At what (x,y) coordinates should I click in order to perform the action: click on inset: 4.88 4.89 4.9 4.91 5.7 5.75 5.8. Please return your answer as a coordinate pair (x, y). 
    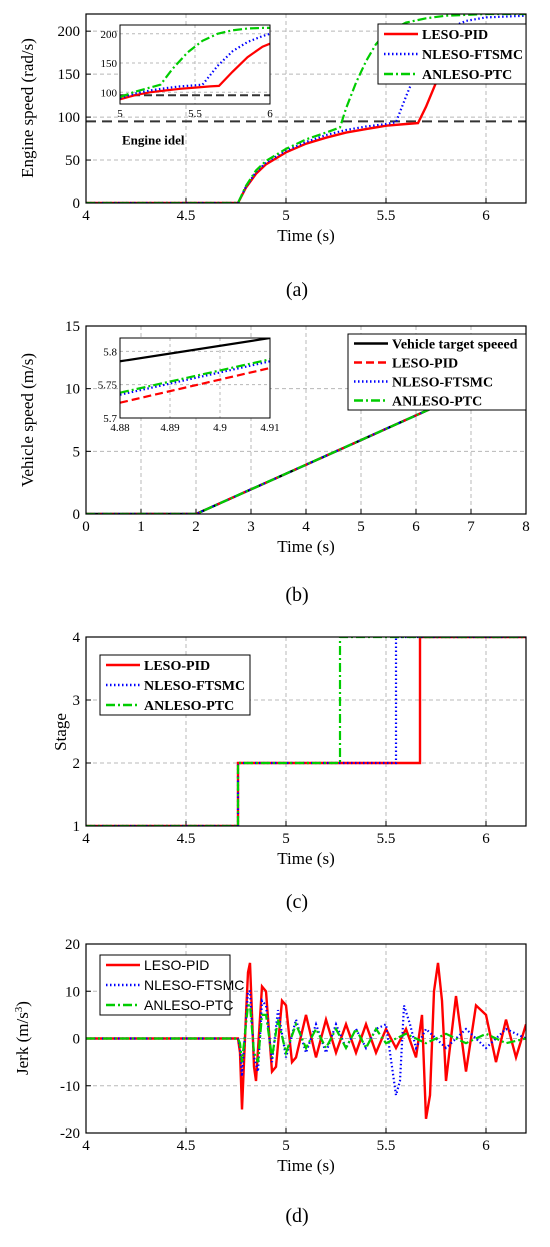
    Looking at the image, I should click on (189, 385).